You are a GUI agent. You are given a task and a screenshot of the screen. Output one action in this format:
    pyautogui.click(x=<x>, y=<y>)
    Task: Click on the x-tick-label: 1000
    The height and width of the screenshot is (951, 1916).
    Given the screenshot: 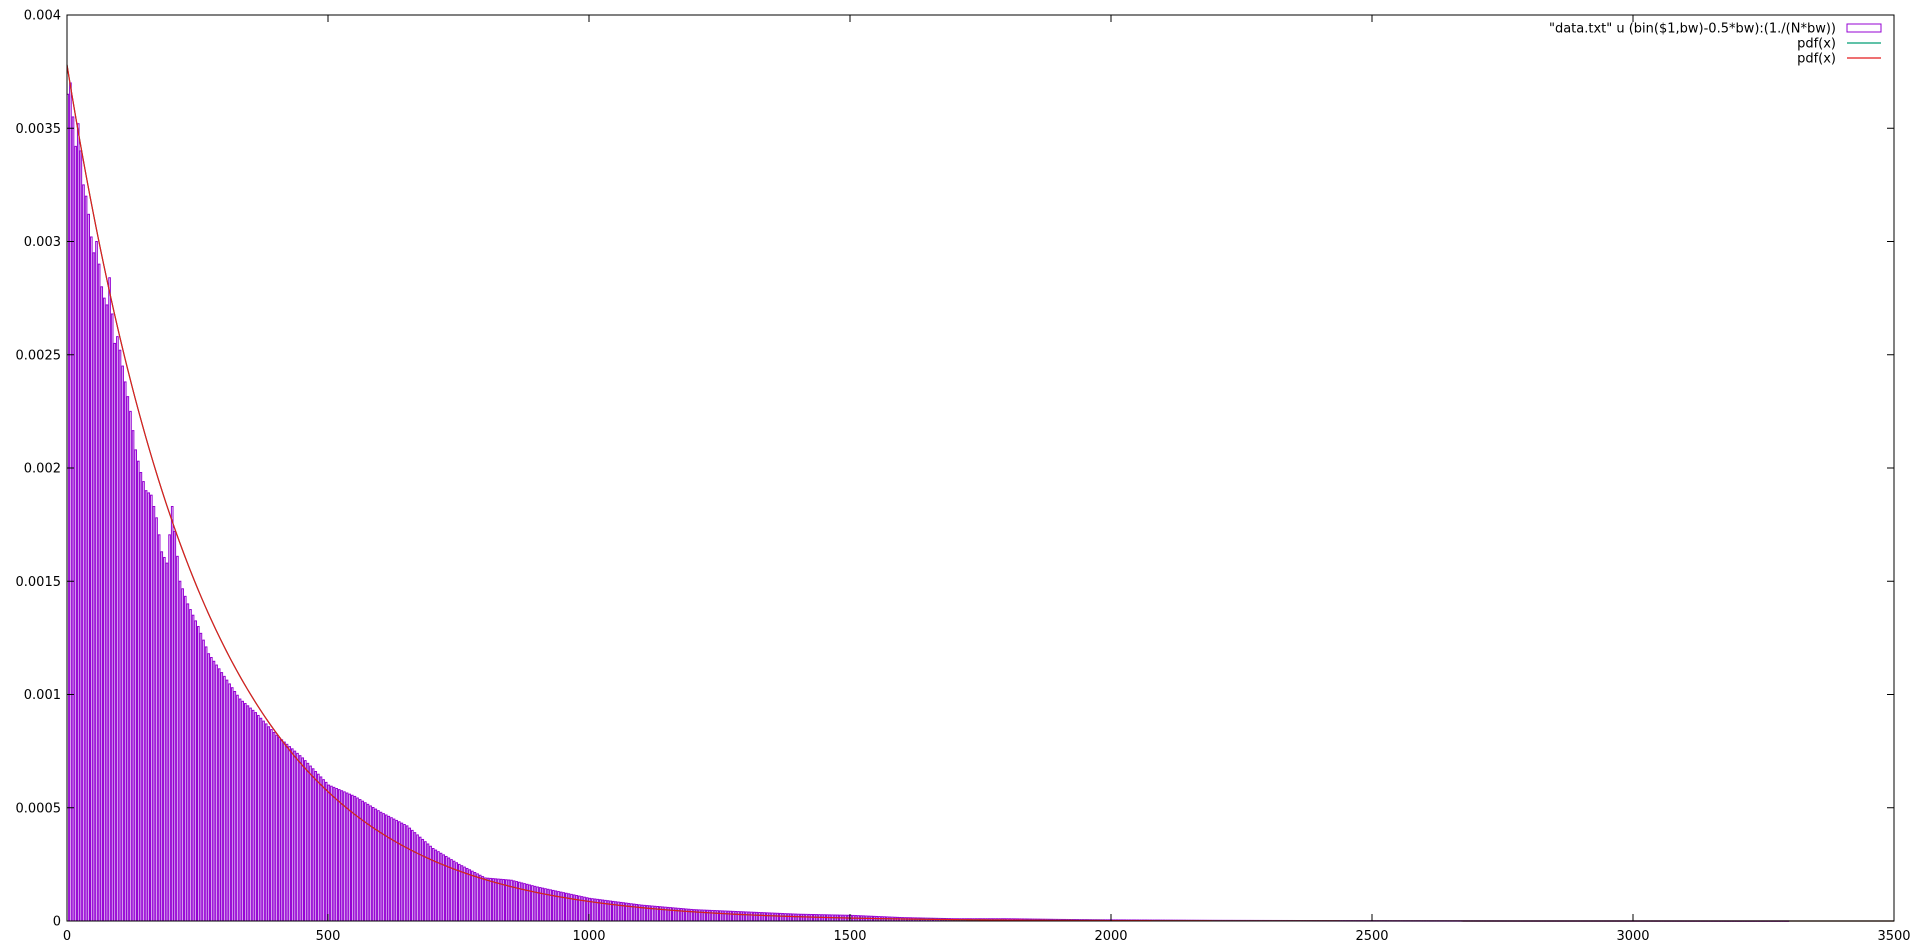 What is the action you would take?
    pyautogui.click(x=588, y=936)
    